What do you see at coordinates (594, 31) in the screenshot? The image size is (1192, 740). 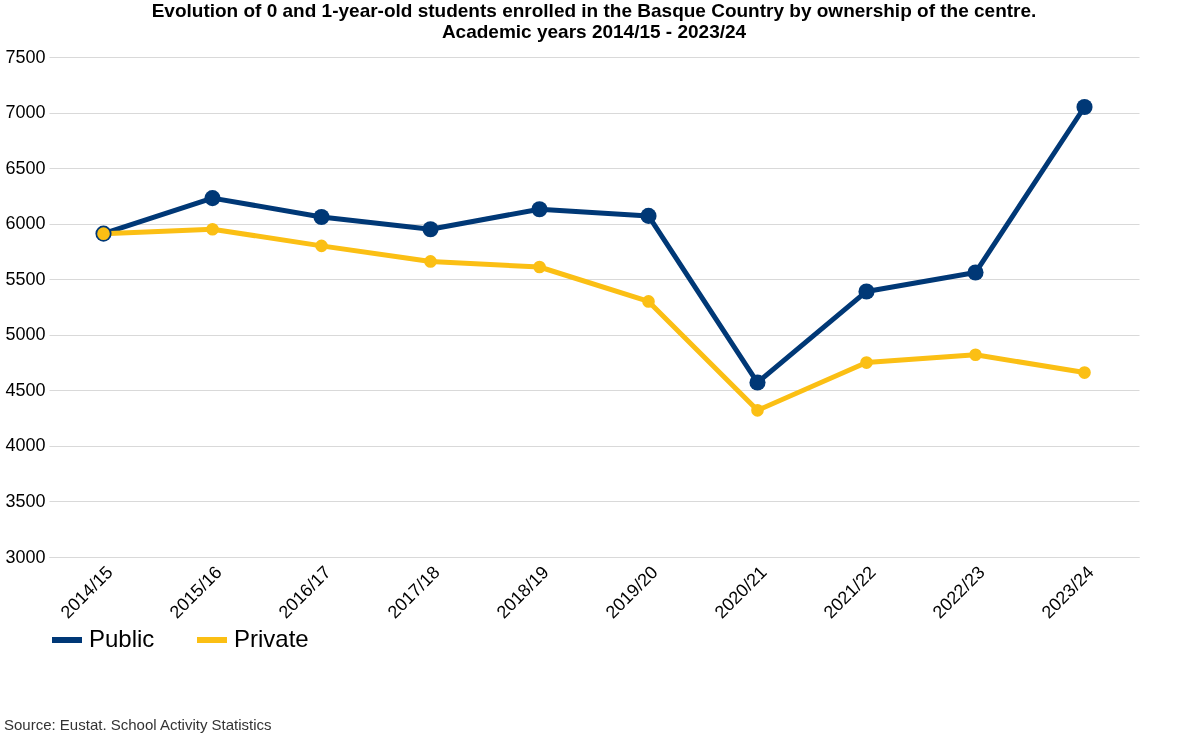 I see `chart-subtitle: Academic years 2014/15 - 2023/24` at bounding box center [594, 31].